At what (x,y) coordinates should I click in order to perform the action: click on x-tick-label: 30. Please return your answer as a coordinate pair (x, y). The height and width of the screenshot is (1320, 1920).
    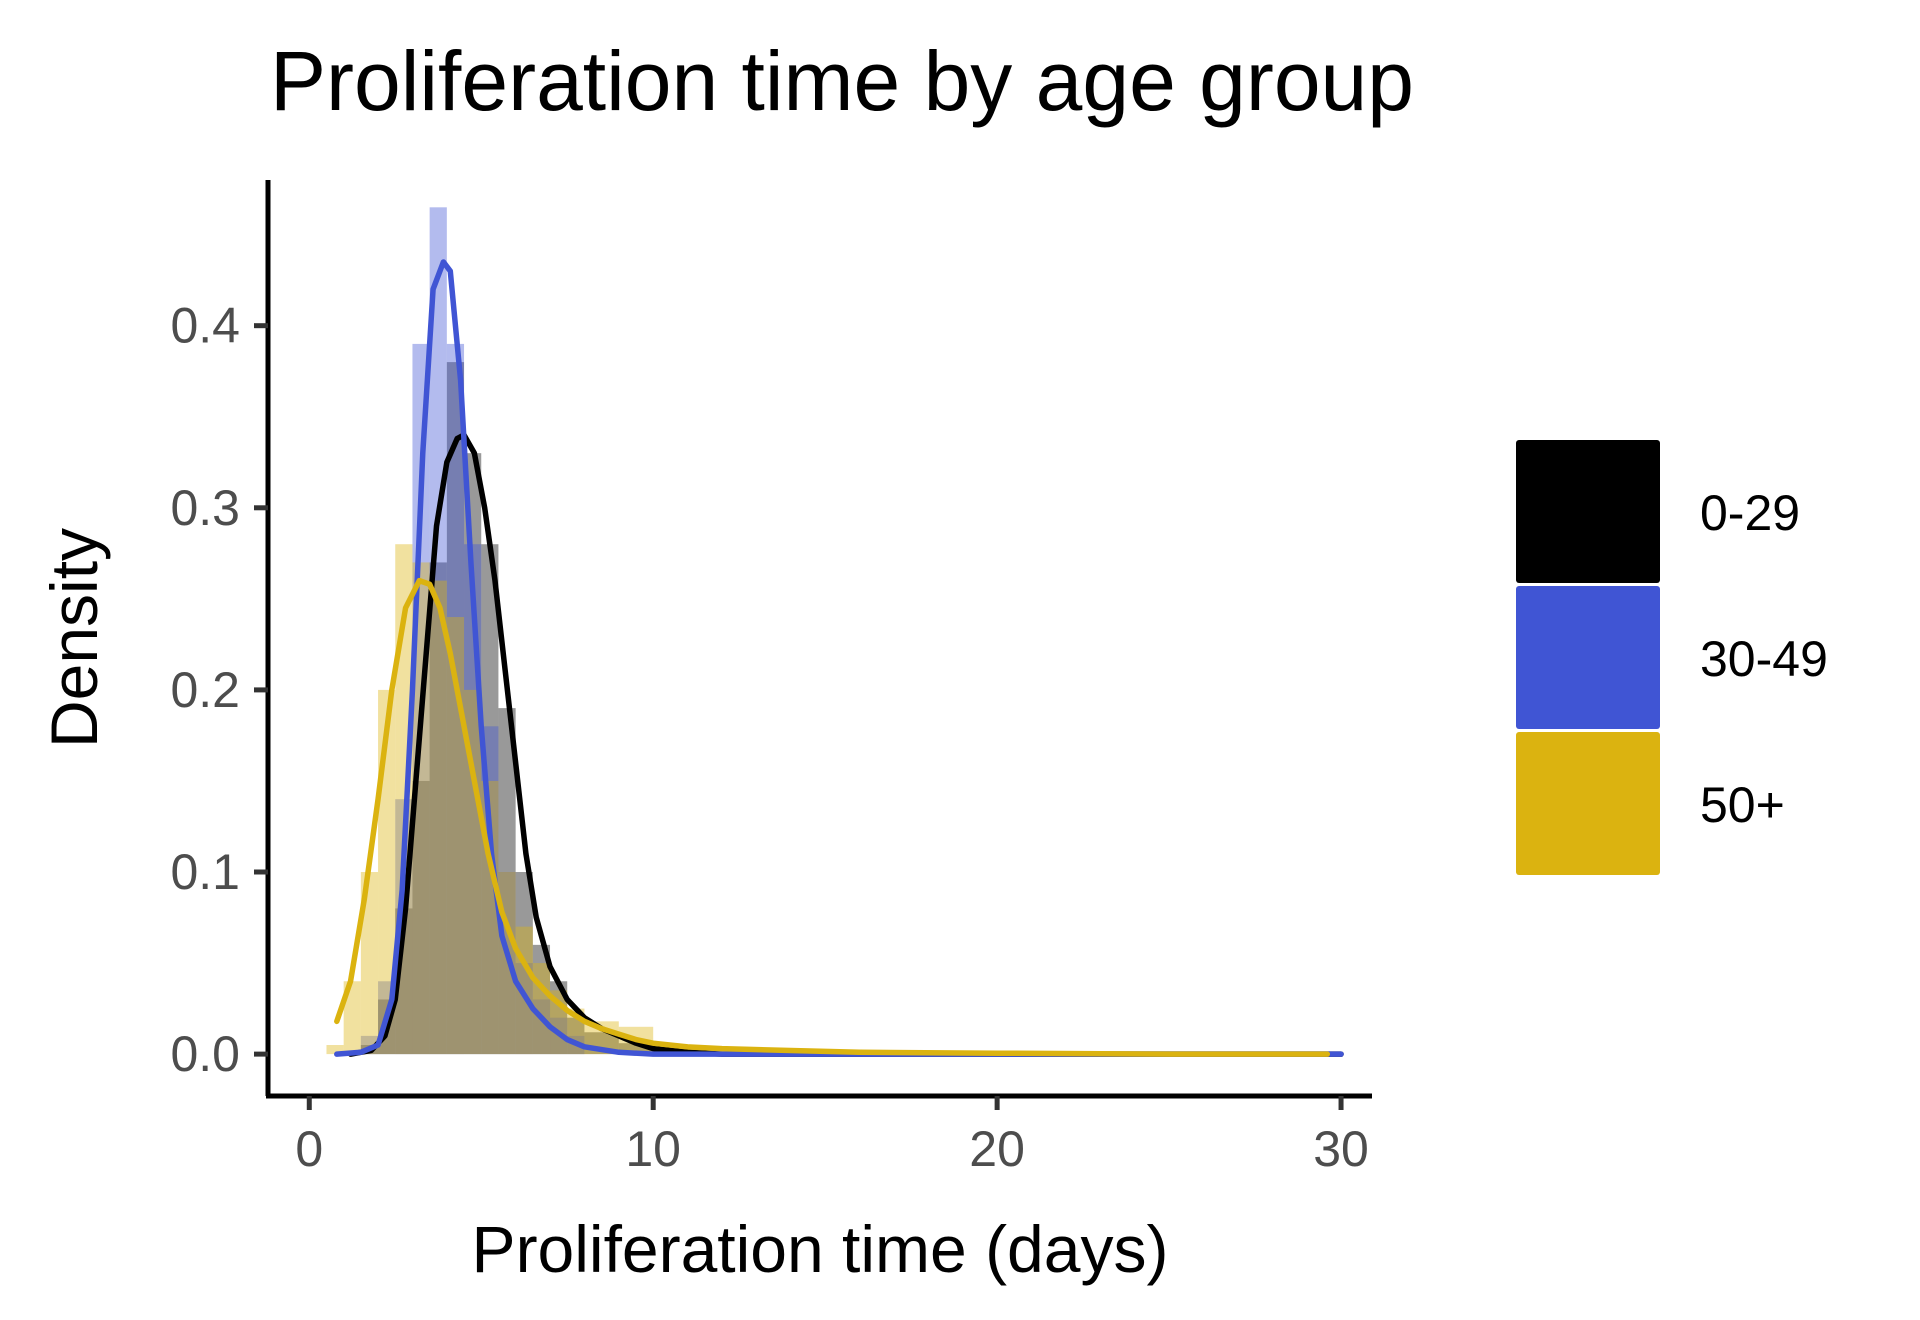
    Looking at the image, I should click on (1341, 1149).